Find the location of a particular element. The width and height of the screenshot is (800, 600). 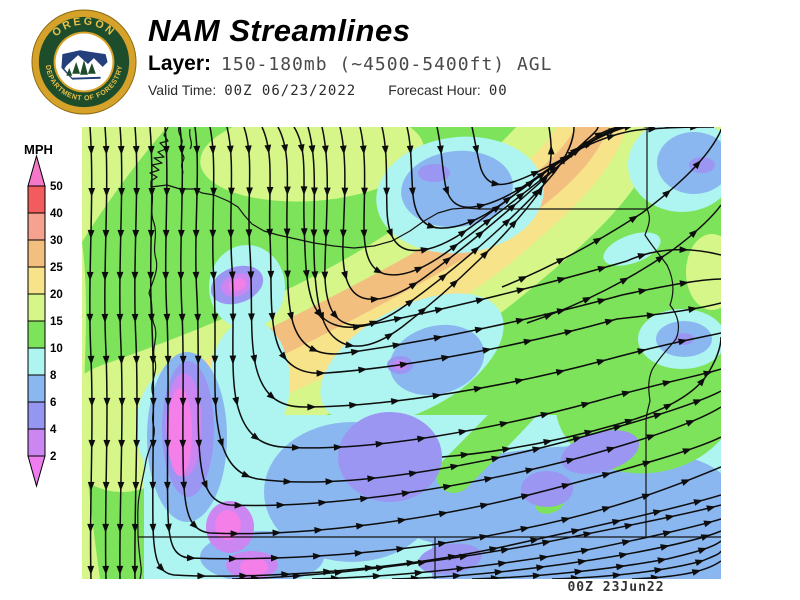

layer-label: Layer: is located at coordinates (180, 64).